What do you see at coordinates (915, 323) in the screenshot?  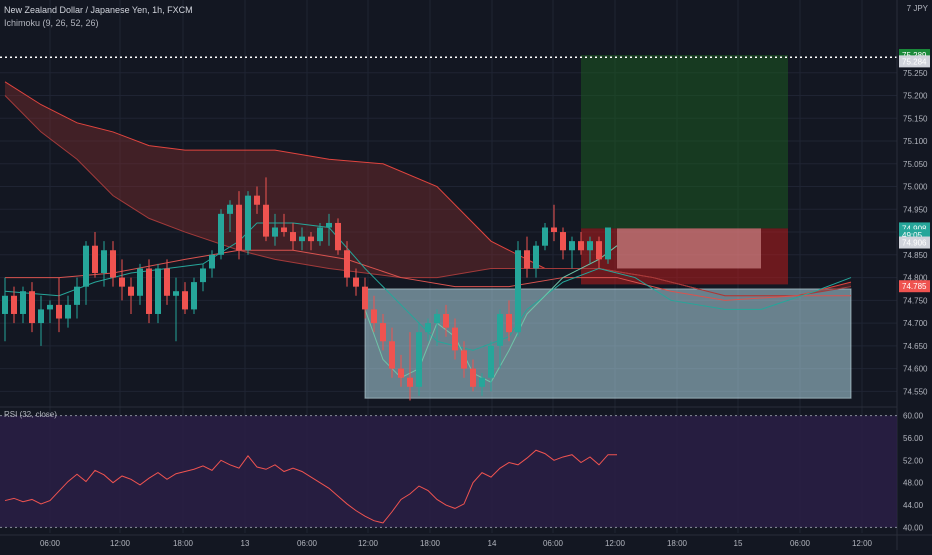 I see `price-tick-label: 74.700` at bounding box center [915, 323].